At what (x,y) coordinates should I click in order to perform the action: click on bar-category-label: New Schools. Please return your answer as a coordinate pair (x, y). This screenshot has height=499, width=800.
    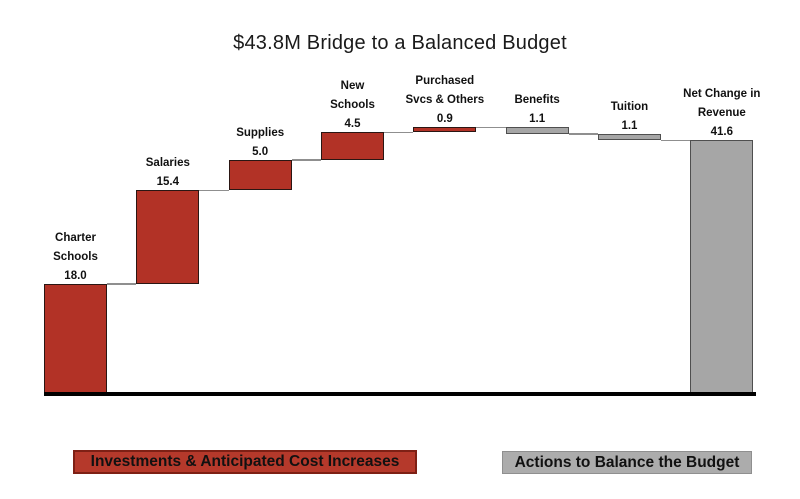
    Looking at the image, I should click on (352, 96).